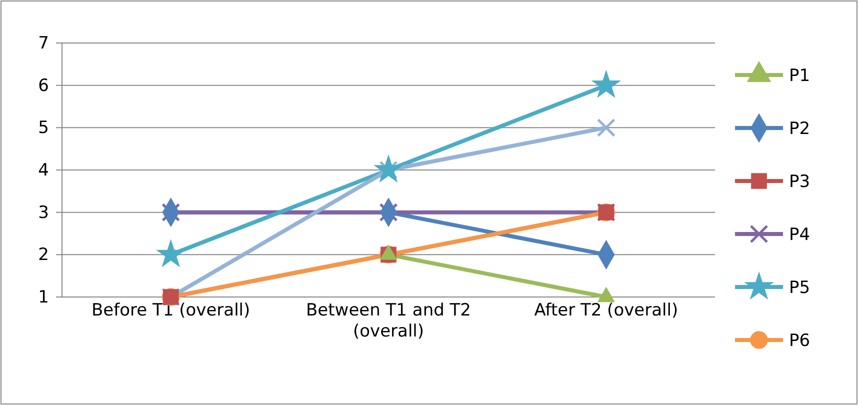 Image resolution: width=859 pixels, height=406 pixels. I want to click on legend-label: P1, so click(799, 76).